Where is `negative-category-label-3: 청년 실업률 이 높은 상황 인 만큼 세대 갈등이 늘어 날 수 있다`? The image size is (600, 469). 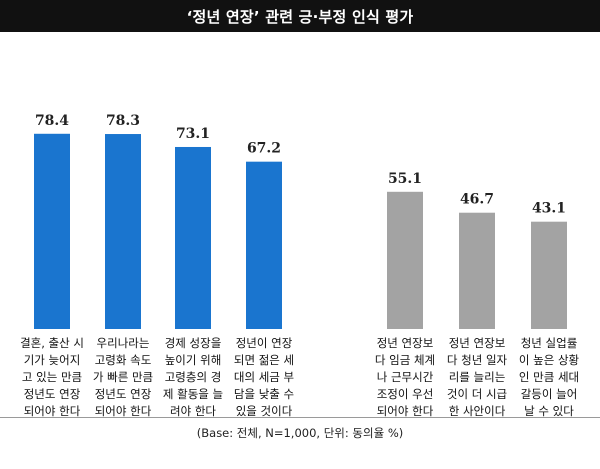 negative-category-label-3: 청년 실업률 이 높은 상황 인 만큼 세대 갈등이 늘어 날 수 있다 is located at coordinates (549, 377).